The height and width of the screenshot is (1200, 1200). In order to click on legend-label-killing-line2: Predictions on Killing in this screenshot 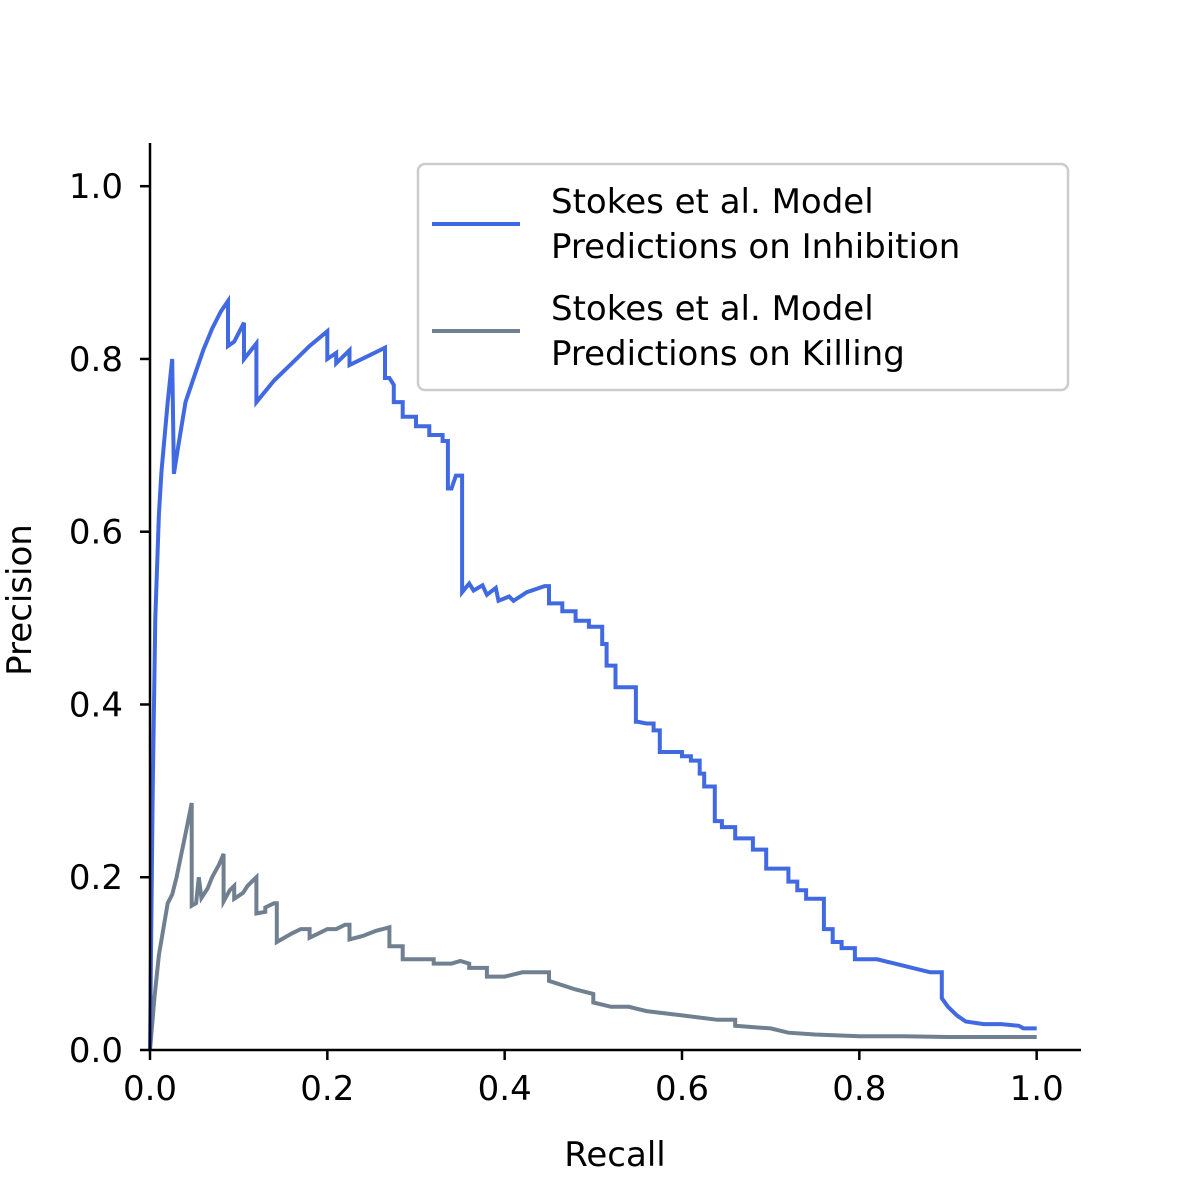, I will do `click(728, 354)`.